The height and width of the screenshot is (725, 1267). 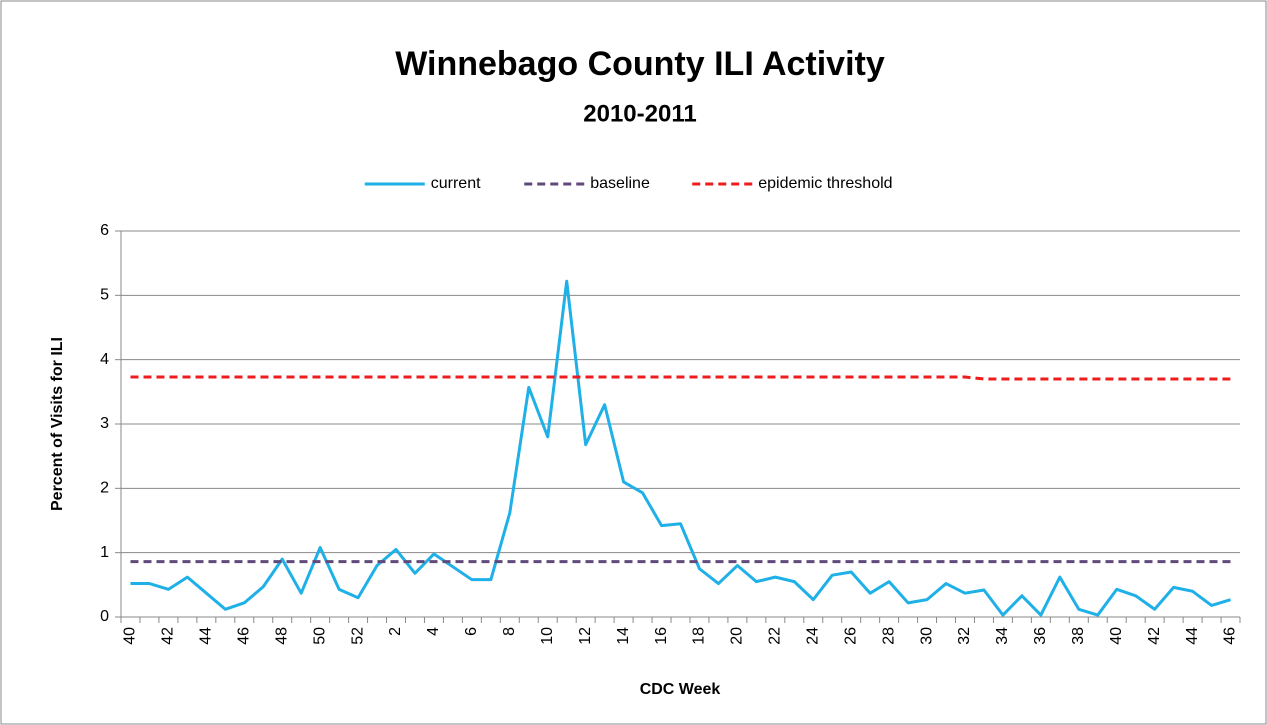 What do you see at coordinates (888, 636) in the screenshot?
I see `x-tick-label: 28` at bounding box center [888, 636].